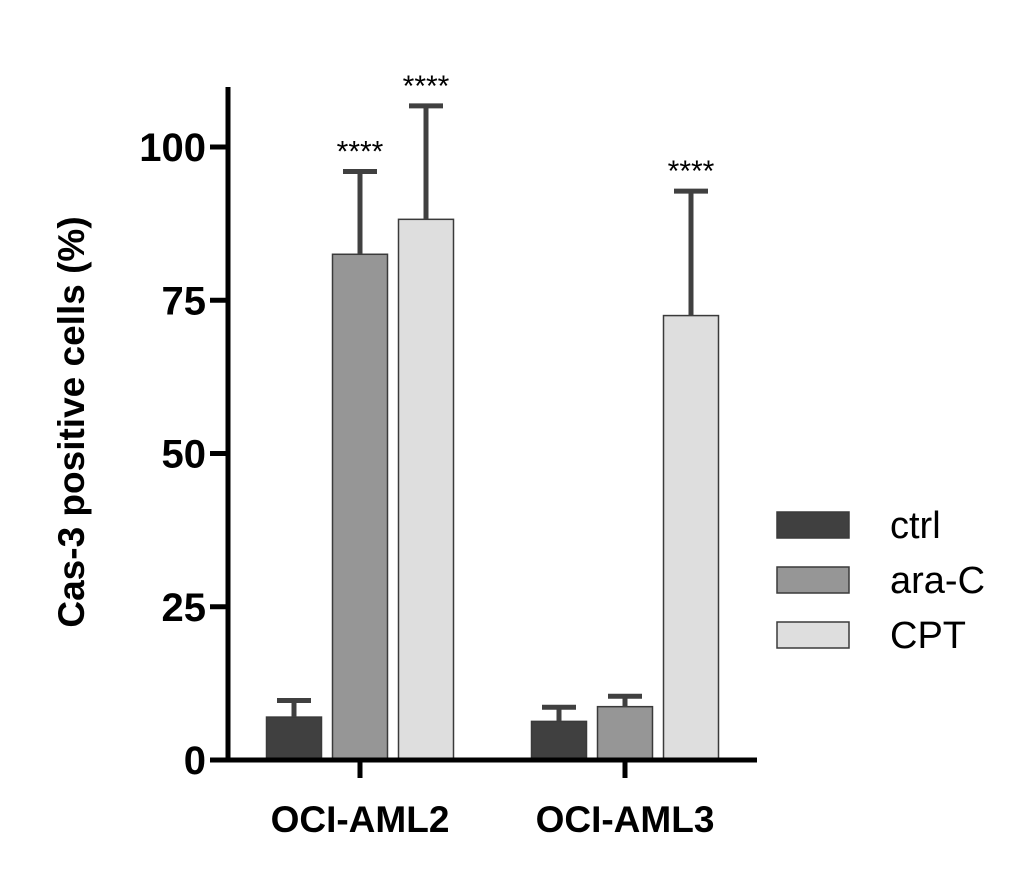 Image resolution: width=1014 pixels, height=869 pixels. What do you see at coordinates (195, 761) in the screenshot?
I see `y-tick-label: 0` at bounding box center [195, 761].